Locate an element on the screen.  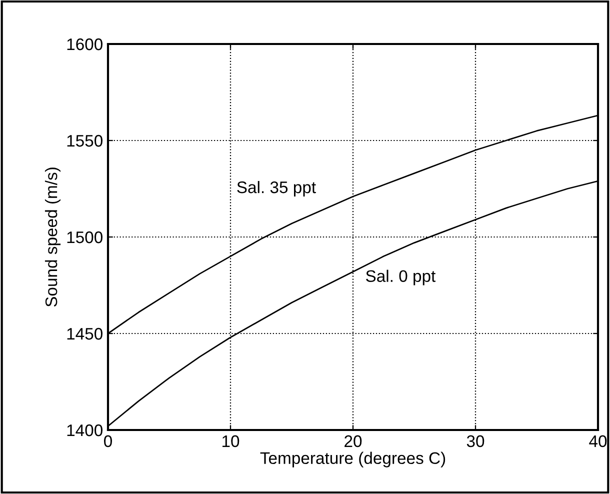
series-label: Sal. 35 ppt is located at coordinates (276, 188).